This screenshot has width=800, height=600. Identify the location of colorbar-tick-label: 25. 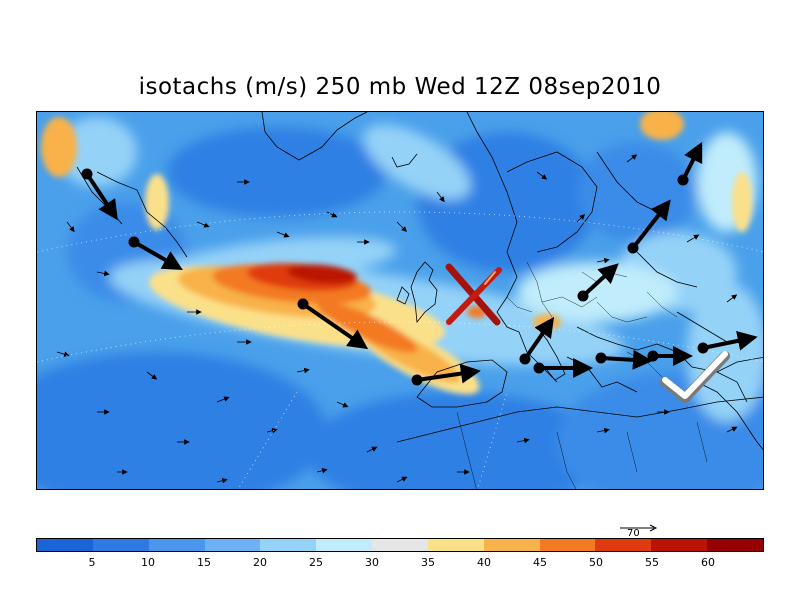
(316, 562).